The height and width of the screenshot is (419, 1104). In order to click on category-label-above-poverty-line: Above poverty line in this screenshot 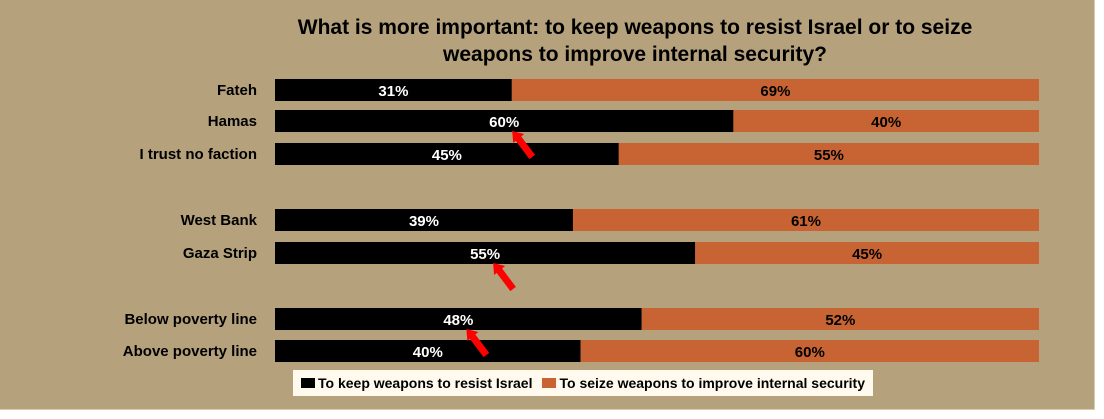, I will do `click(190, 351)`.